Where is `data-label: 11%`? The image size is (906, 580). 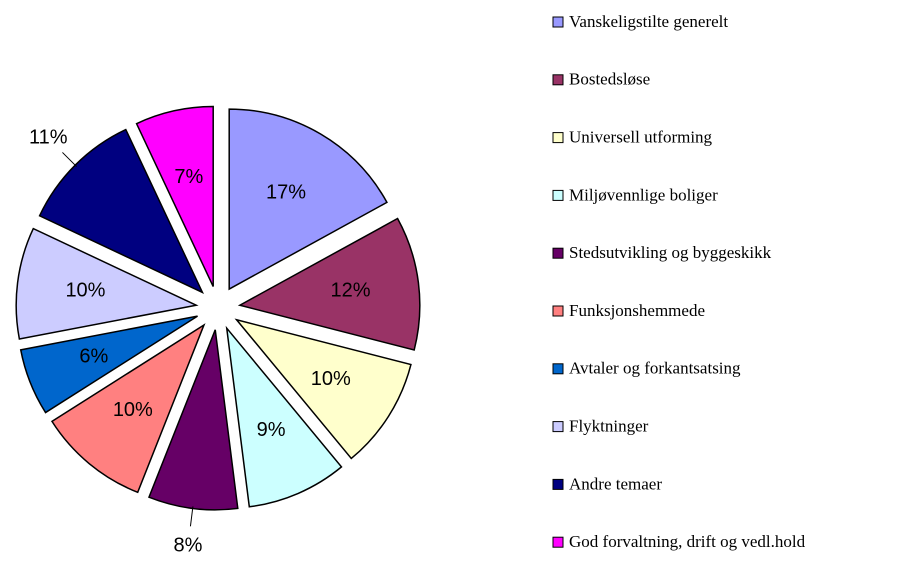
data-label: 11% is located at coordinates (48, 138).